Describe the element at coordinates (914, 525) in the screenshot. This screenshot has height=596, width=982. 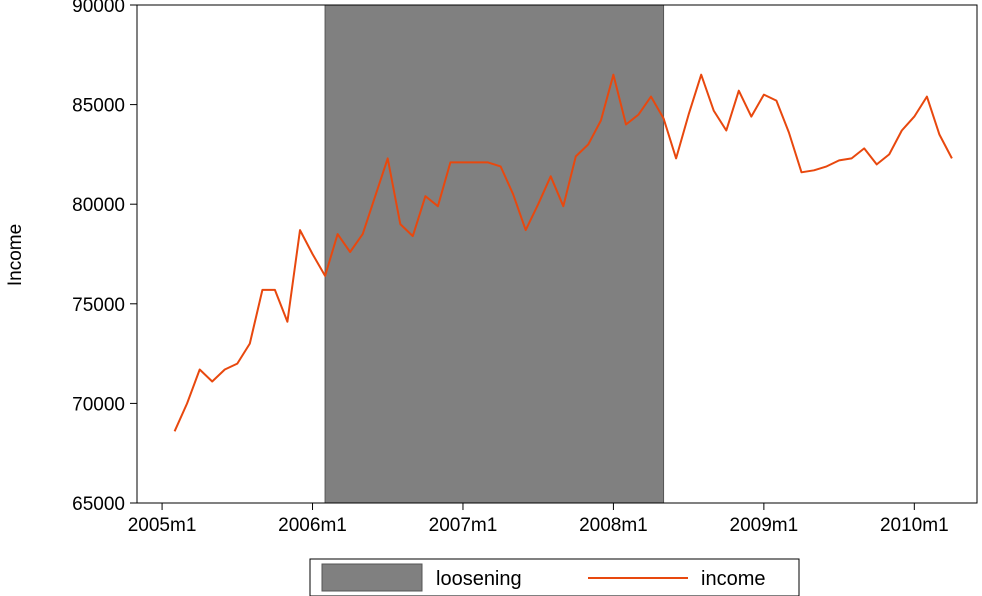
I see `x-tick-label: 2010m1` at that location.